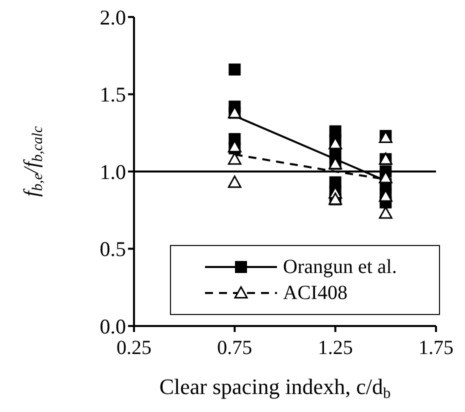 This screenshot has width=465, height=412. What do you see at coordinates (436, 348) in the screenshot?
I see `x-tick-label: 1.75` at bounding box center [436, 348].